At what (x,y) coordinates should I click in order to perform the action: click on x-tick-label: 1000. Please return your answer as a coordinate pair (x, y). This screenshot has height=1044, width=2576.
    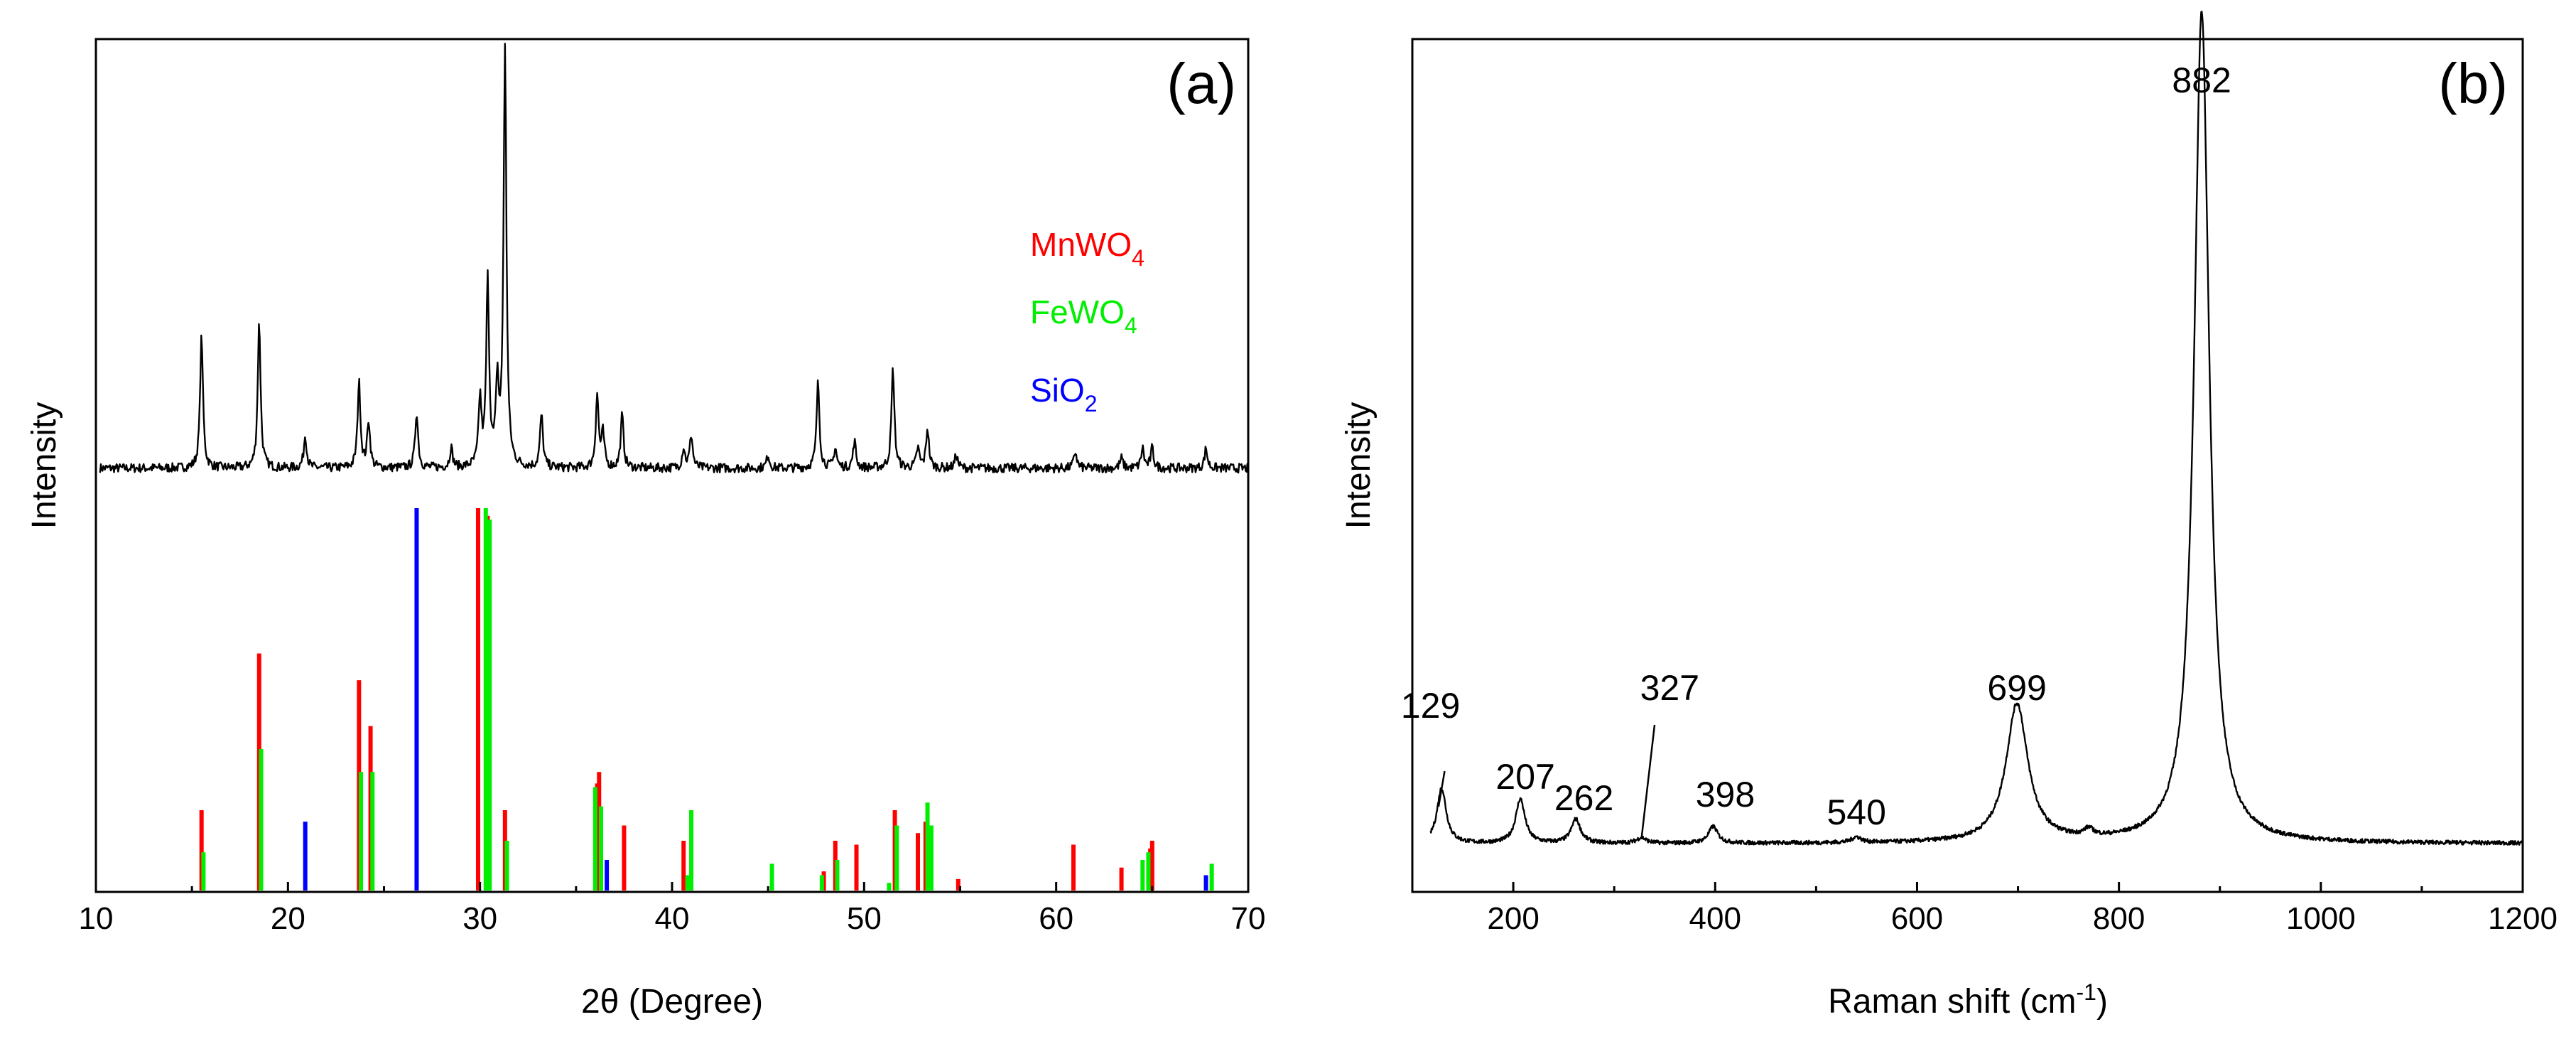
    Looking at the image, I should click on (2321, 919).